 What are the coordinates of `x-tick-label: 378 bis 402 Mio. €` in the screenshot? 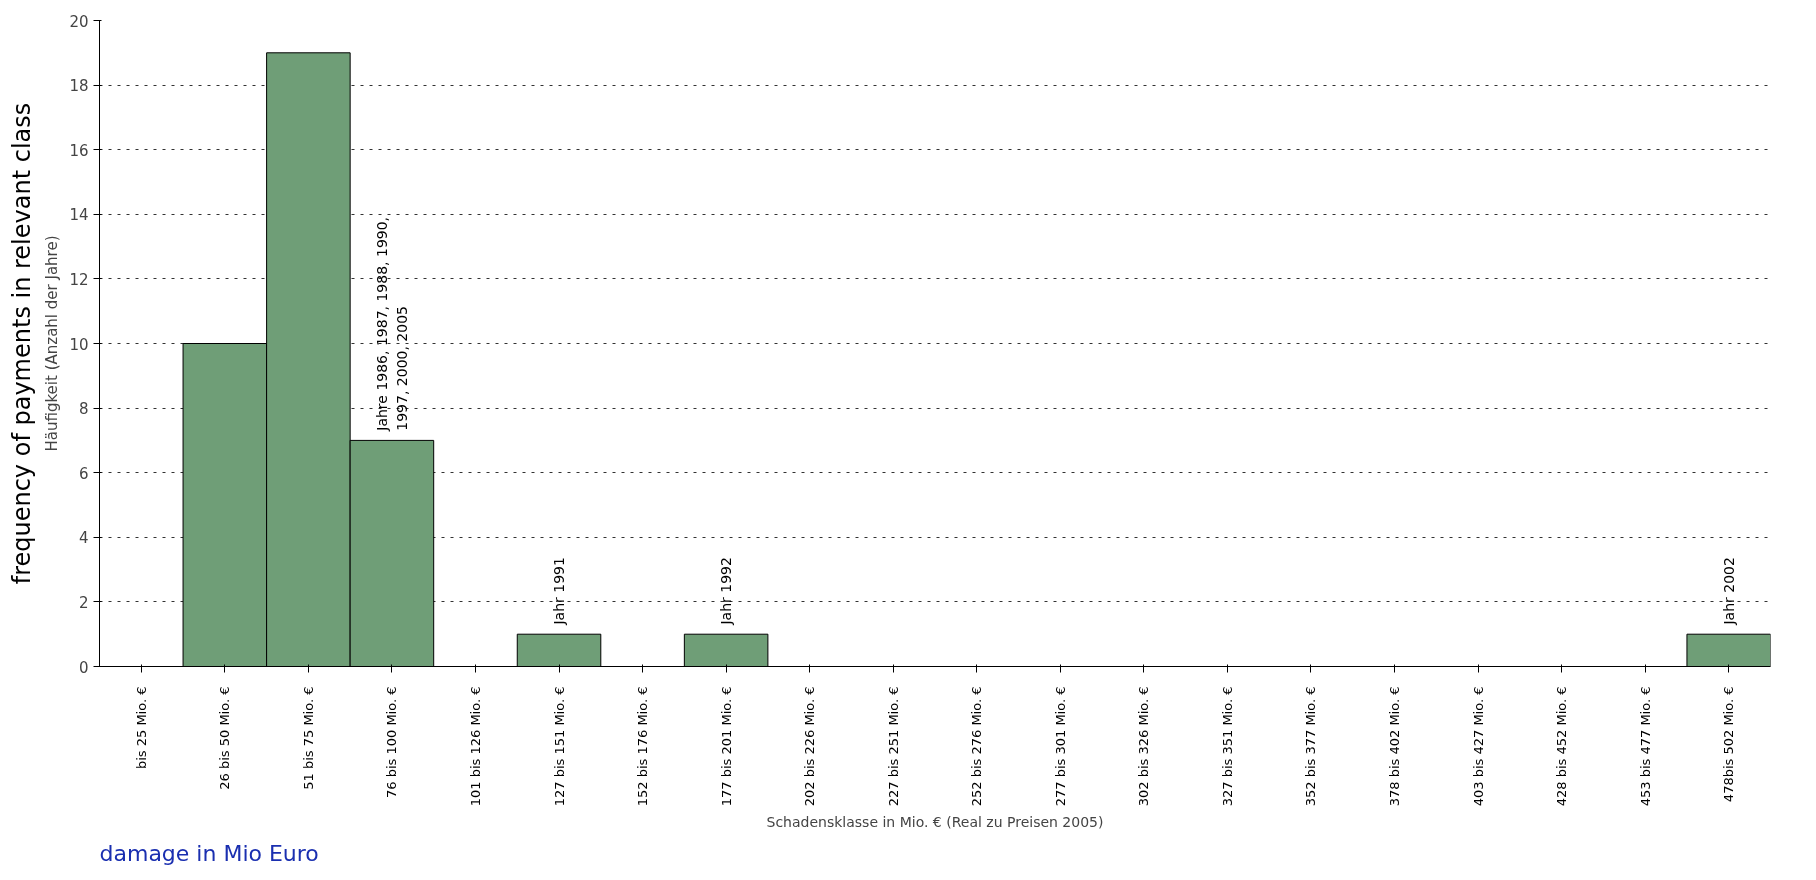 It's located at (1395, 746).